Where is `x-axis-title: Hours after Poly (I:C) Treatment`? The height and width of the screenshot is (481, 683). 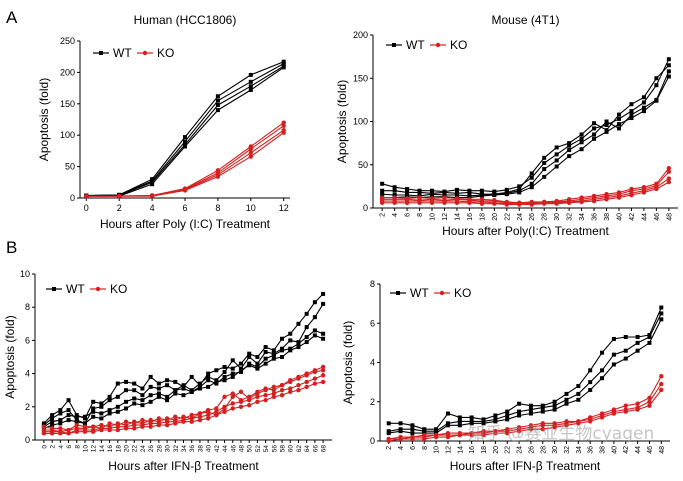 x-axis-title: Hours after Poly (I:C) Treatment is located at coordinates (185, 224).